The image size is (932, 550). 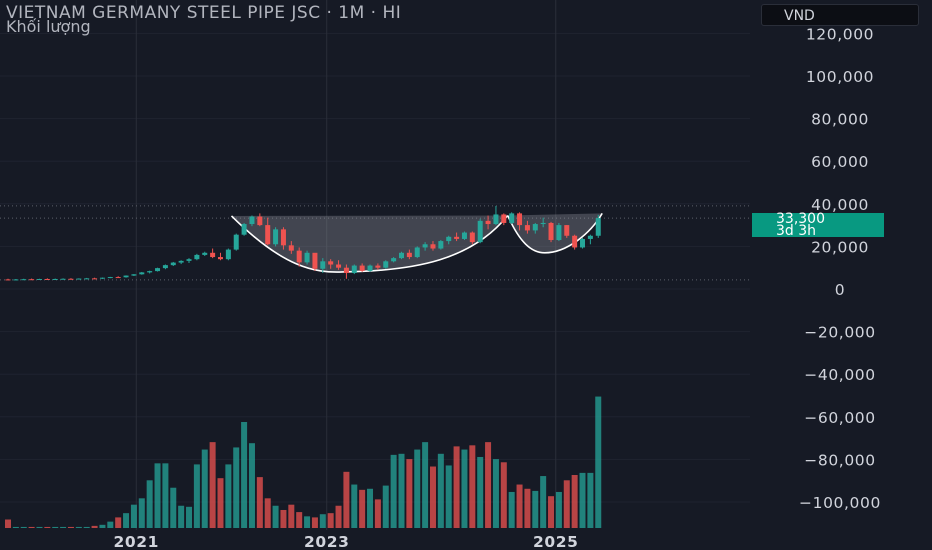 I want to click on reference-lines, so click(x=375, y=243).